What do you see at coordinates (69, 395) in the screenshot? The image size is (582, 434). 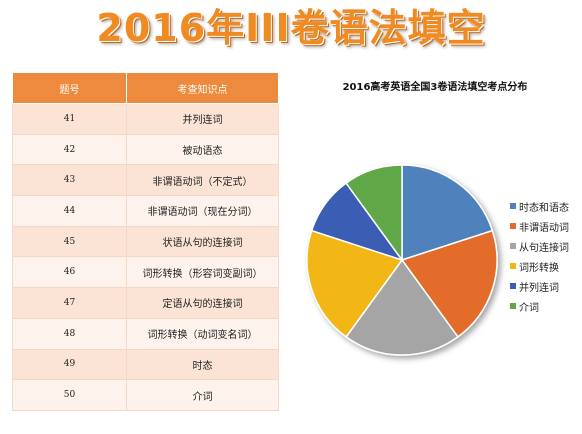 I see `question-number-cell: 50` at bounding box center [69, 395].